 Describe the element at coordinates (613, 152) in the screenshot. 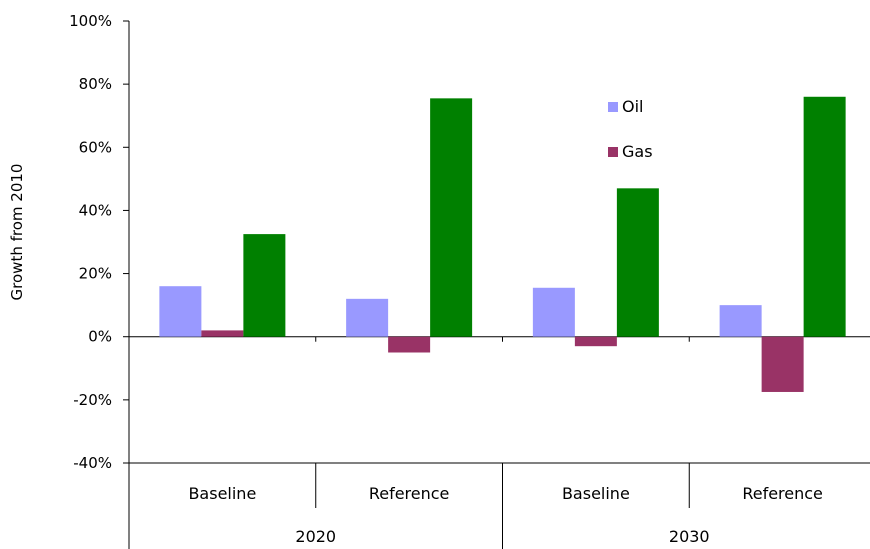

I see `legend-swatch-gas` at that location.